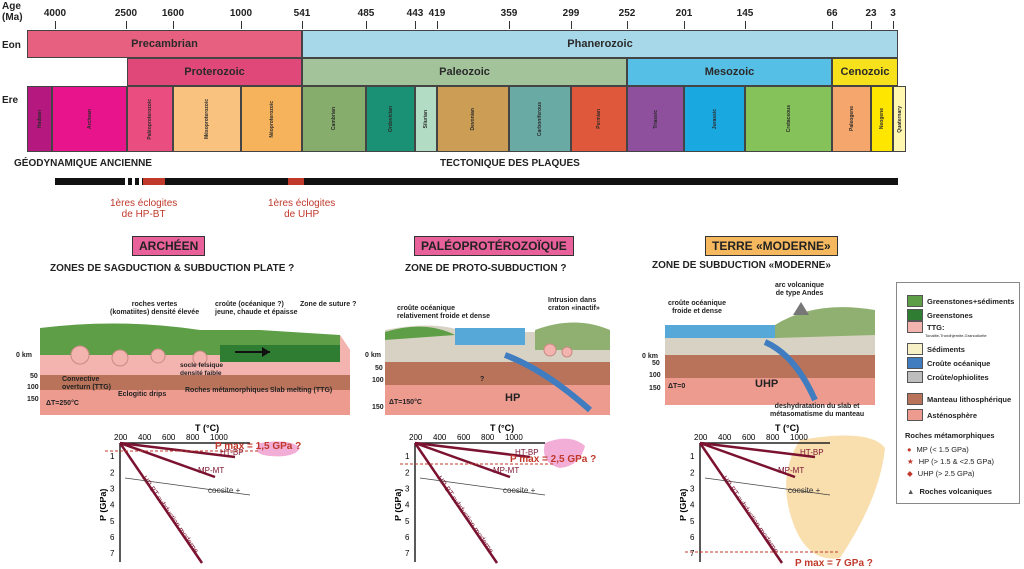 Image resolution: width=1024 pixels, height=569 pixels. Describe the element at coordinates (520, 181) in the screenshot. I see `geodynamics-bar-main` at that location.